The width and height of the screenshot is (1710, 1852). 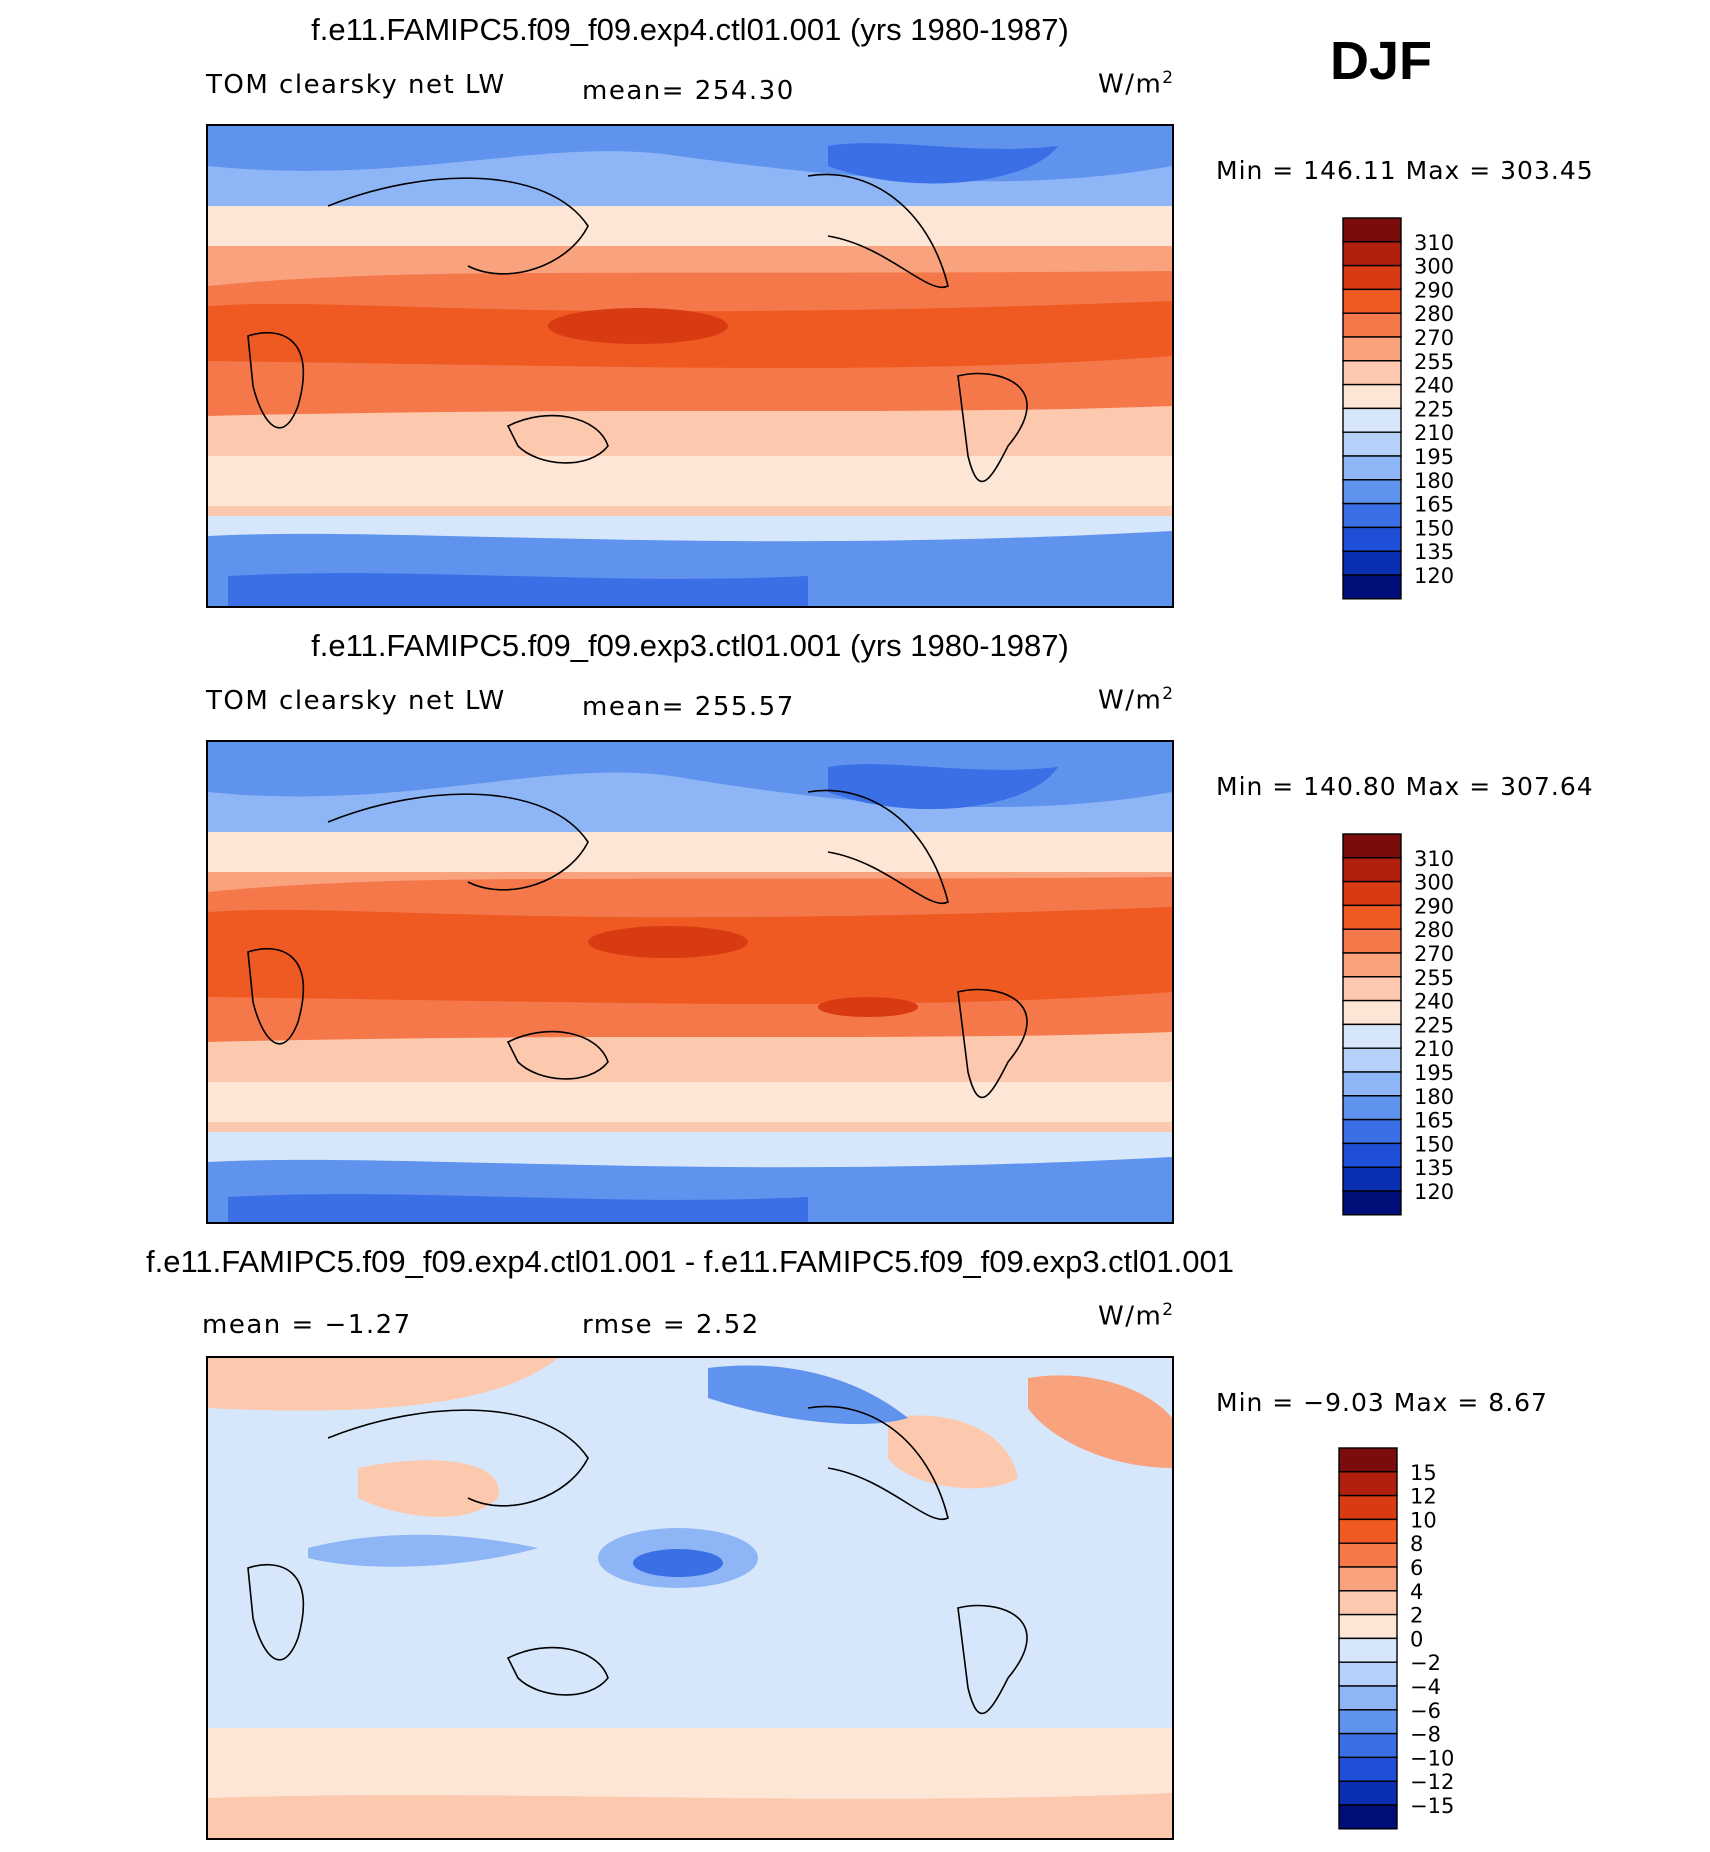 I want to click on colorbar-tick-label: 0, so click(x=1416, y=1639).